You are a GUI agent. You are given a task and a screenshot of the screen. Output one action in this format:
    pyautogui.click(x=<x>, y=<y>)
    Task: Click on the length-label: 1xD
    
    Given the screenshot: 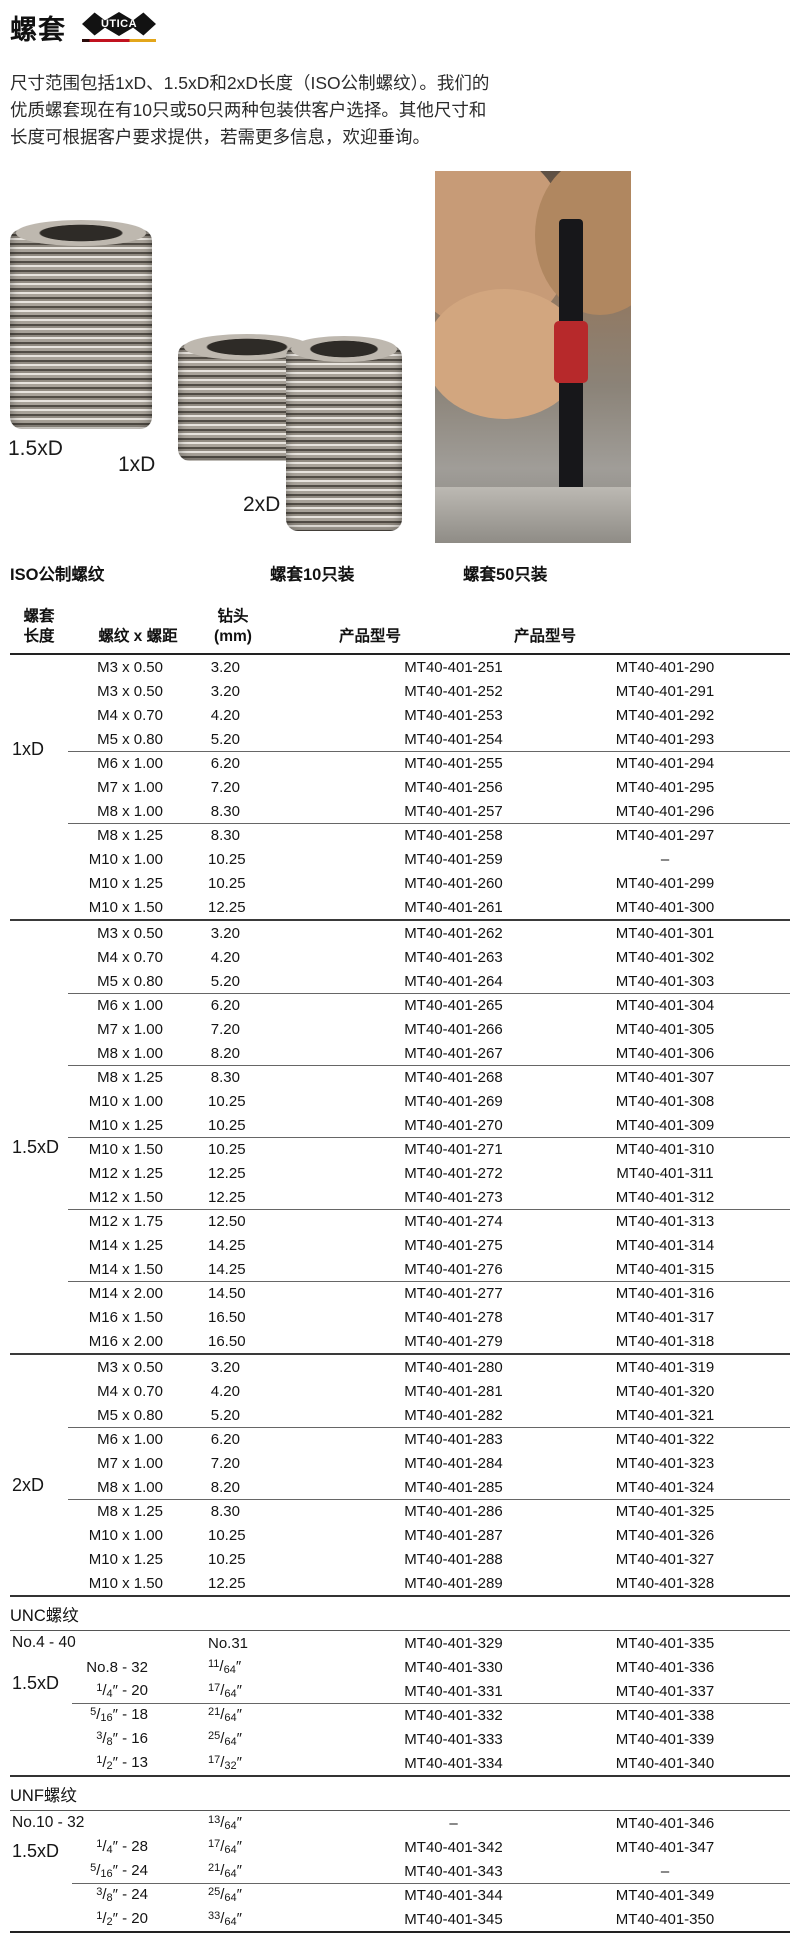 What is the action you would take?
    pyautogui.click(x=28, y=749)
    